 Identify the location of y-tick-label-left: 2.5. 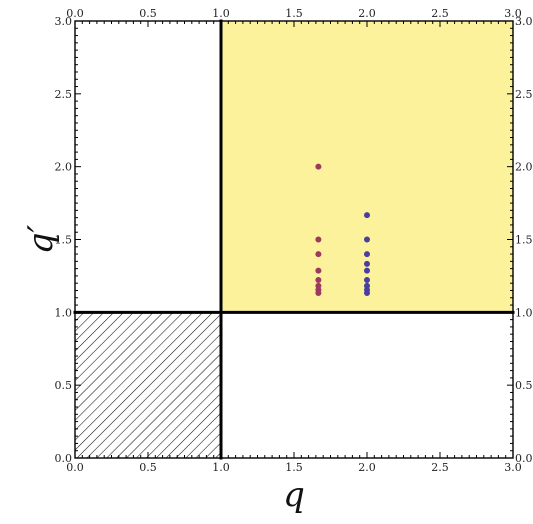
(64, 94).